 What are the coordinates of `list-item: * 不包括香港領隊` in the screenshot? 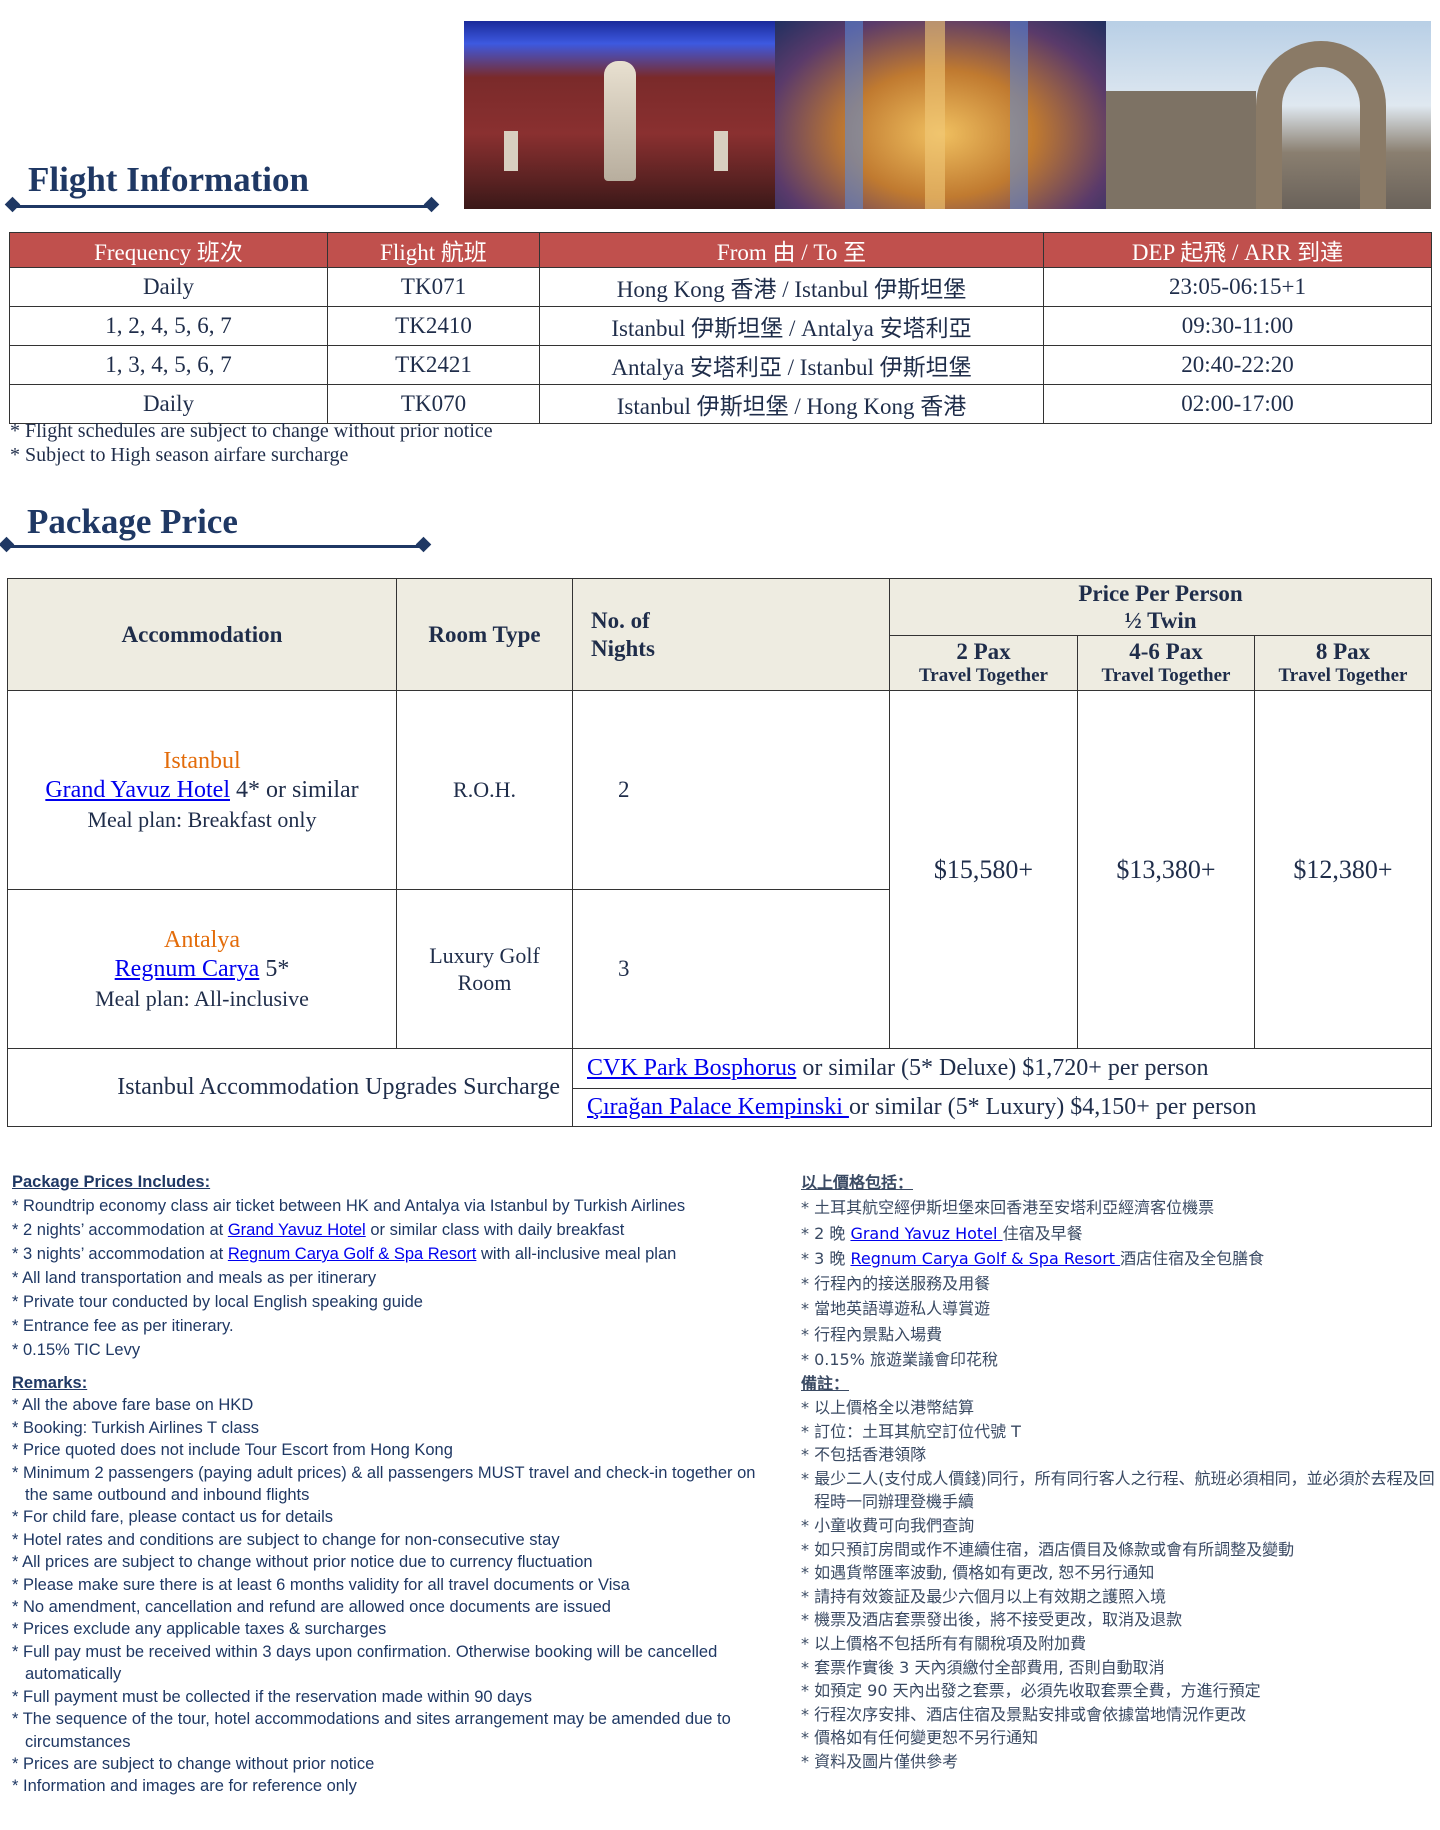 It's located at (864, 1455).